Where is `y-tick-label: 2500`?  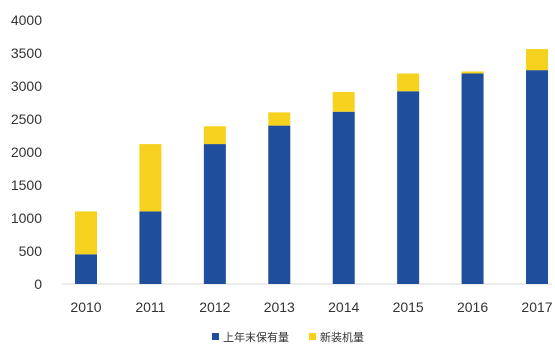
y-tick-label: 2500 is located at coordinates (26, 119).